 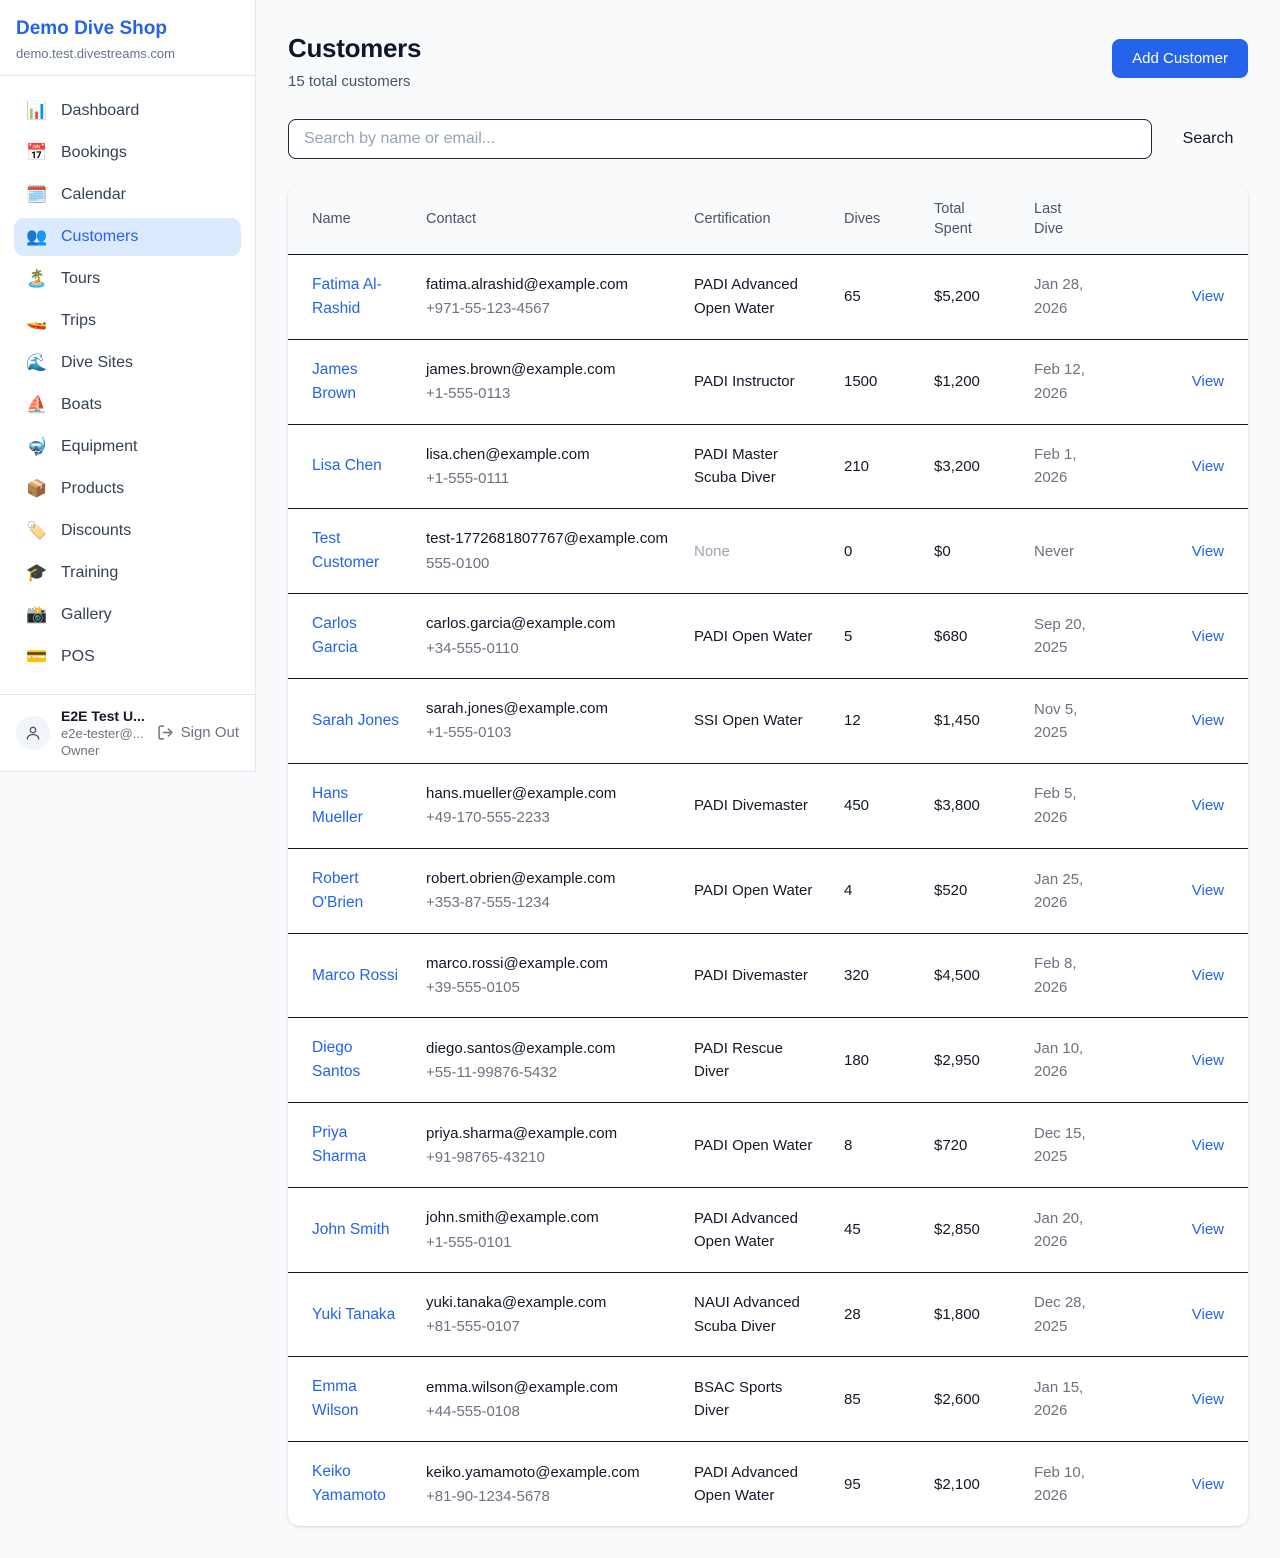 What do you see at coordinates (37, 404) in the screenshot?
I see `sailboat-icon: ⛵` at bounding box center [37, 404].